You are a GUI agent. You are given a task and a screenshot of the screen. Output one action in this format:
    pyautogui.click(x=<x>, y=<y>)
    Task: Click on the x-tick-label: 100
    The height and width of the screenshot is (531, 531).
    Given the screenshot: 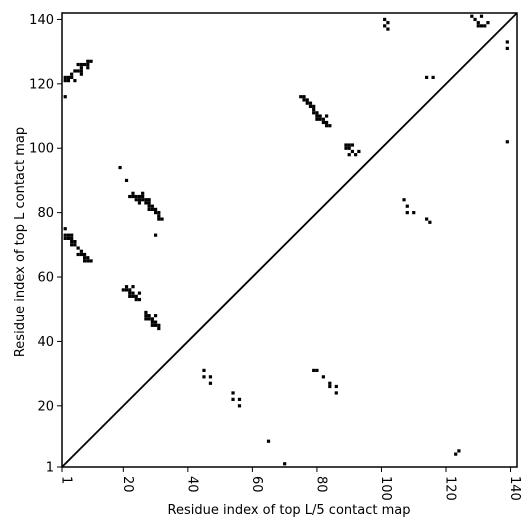 What is the action you would take?
    pyautogui.click(x=385, y=488)
    